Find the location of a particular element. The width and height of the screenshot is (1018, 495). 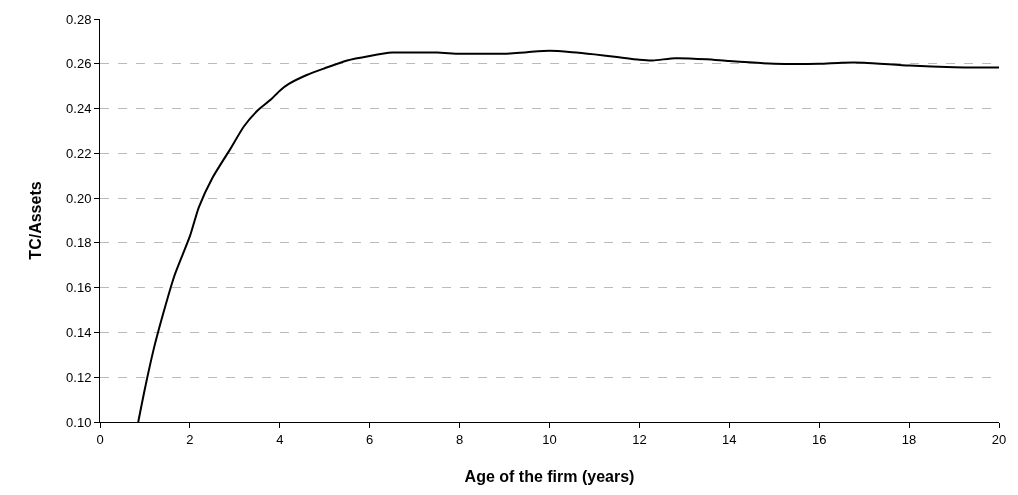

y-tick-label: 0.12 is located at coordinates (79, 377).